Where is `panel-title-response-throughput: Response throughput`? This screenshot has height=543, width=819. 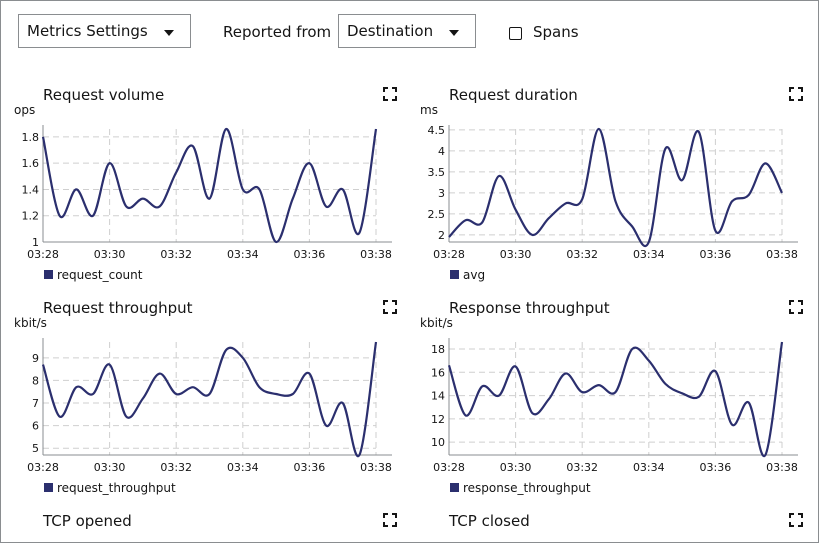 panel-title-response-throughput: Response throughput is located at coordinates (529, 308).